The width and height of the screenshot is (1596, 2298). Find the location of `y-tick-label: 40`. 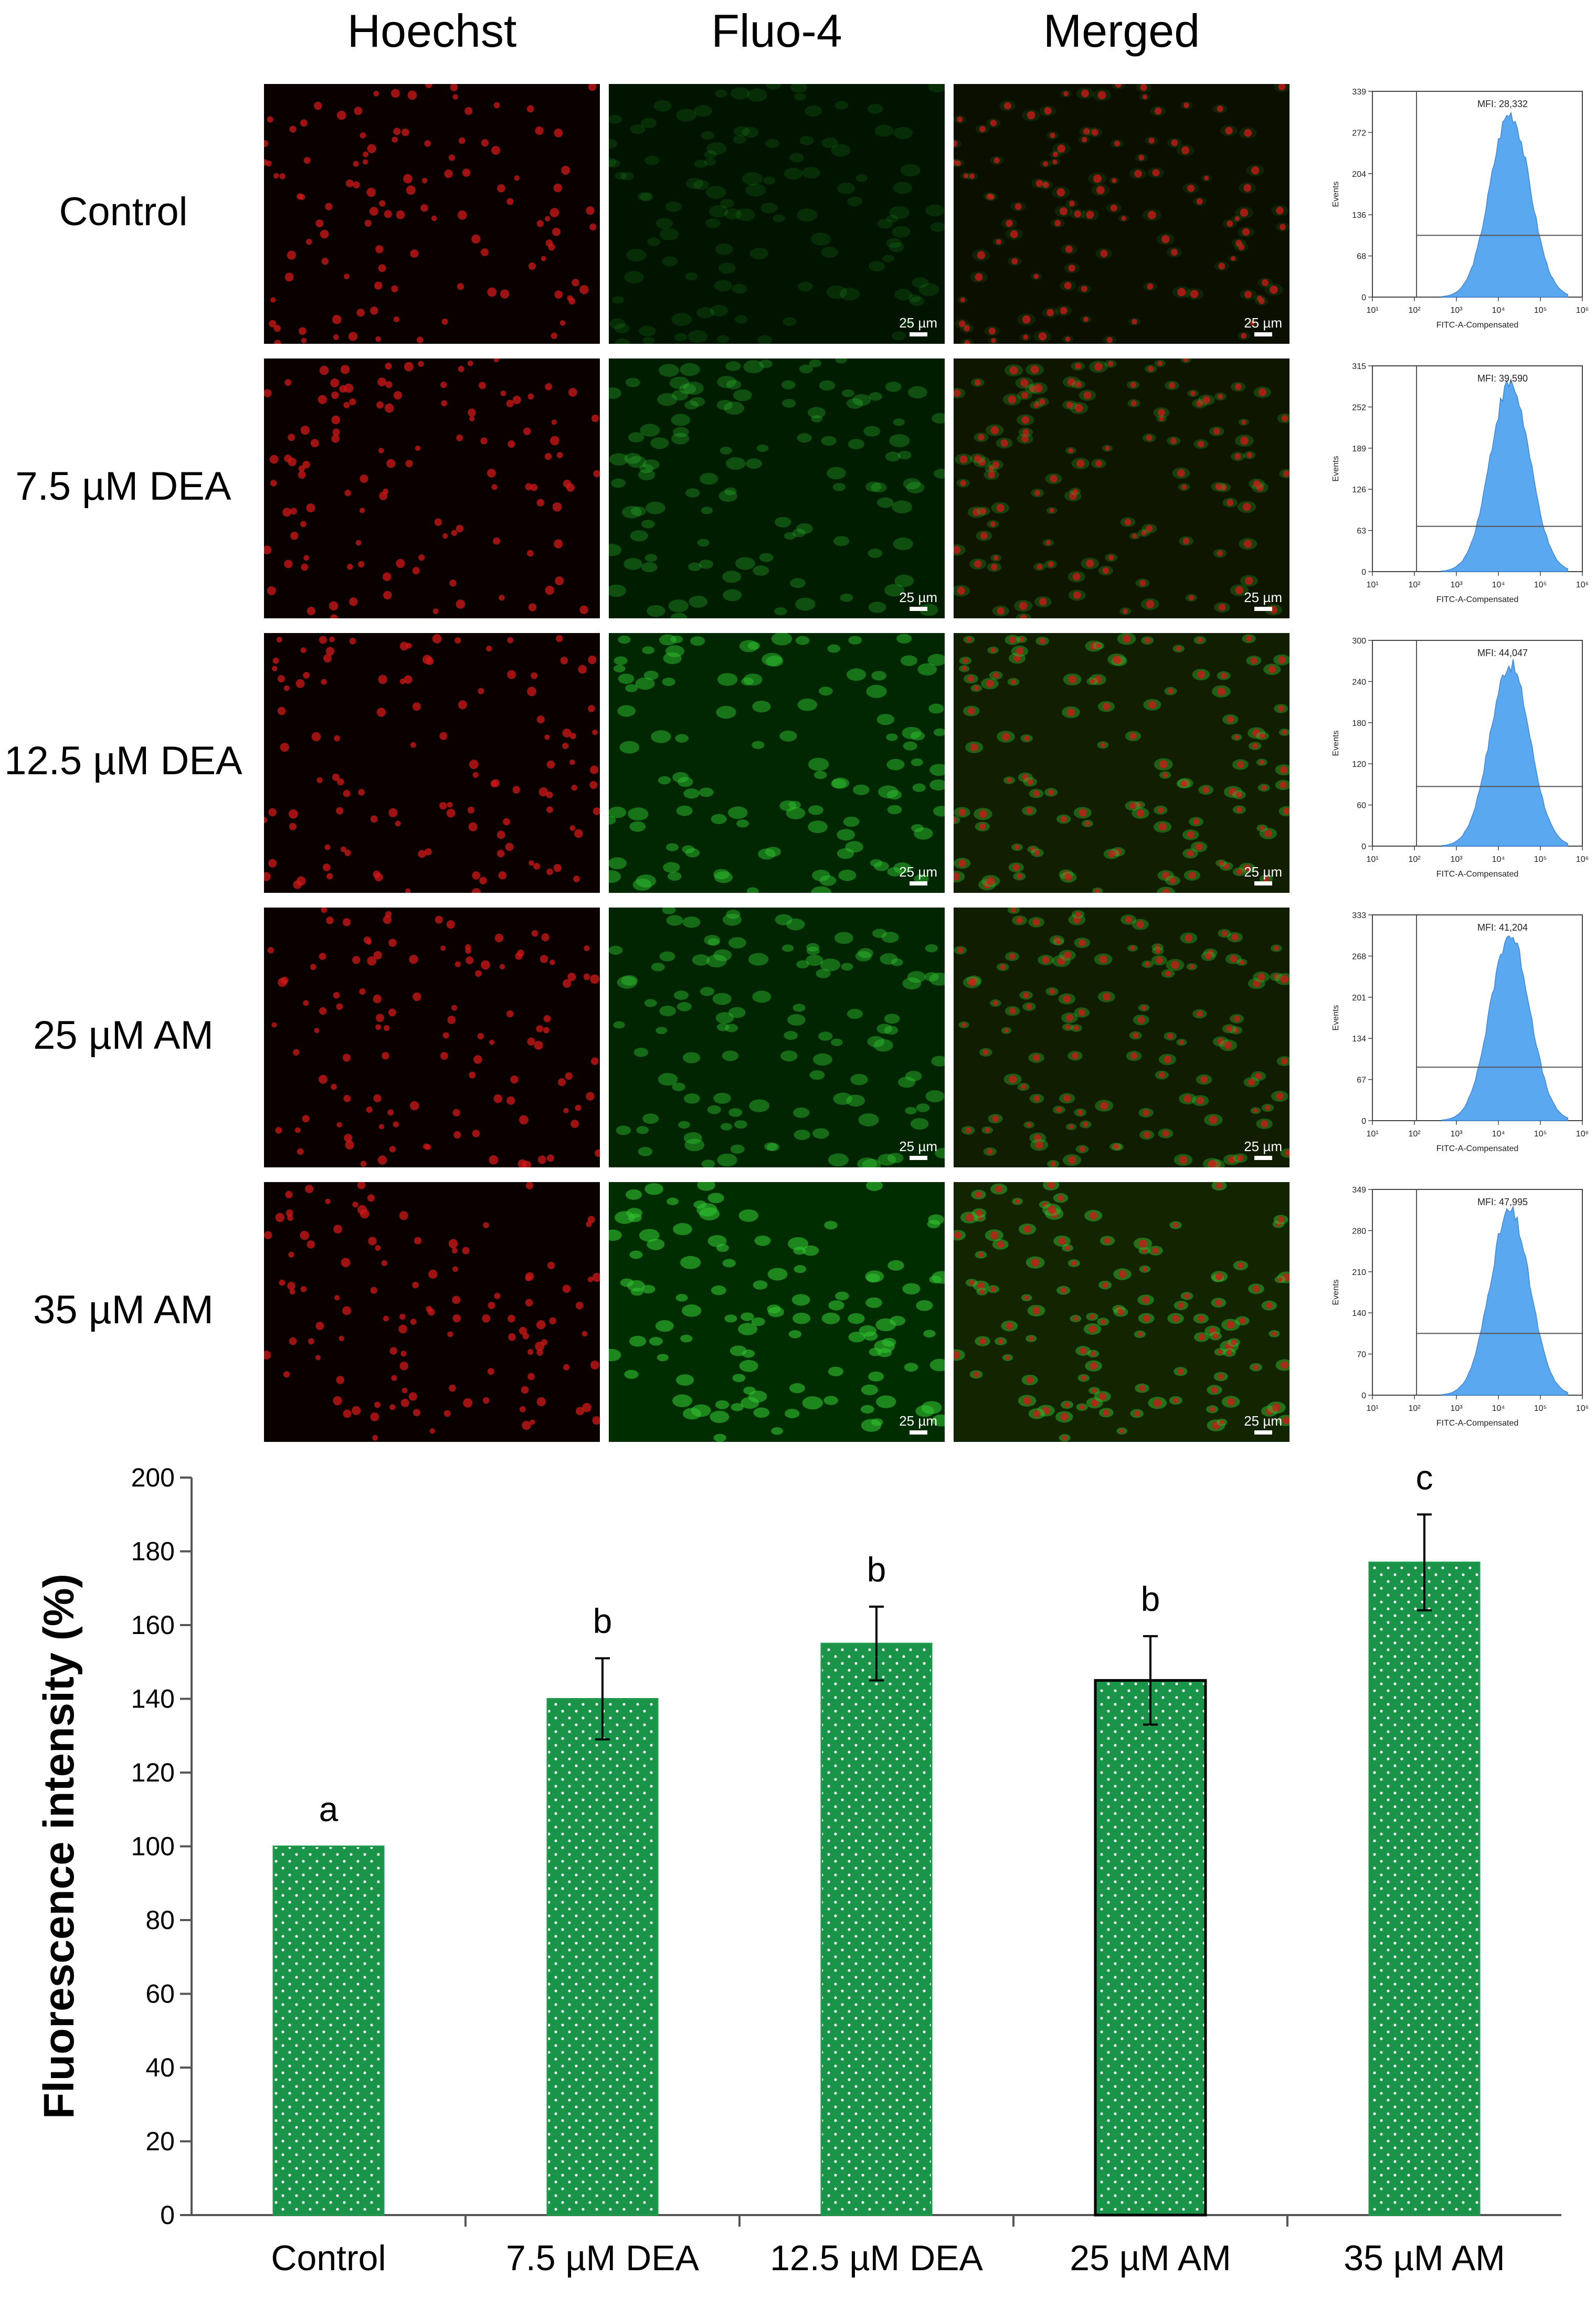

y-tick-label: 40 is located at coordinates (160, 2067).